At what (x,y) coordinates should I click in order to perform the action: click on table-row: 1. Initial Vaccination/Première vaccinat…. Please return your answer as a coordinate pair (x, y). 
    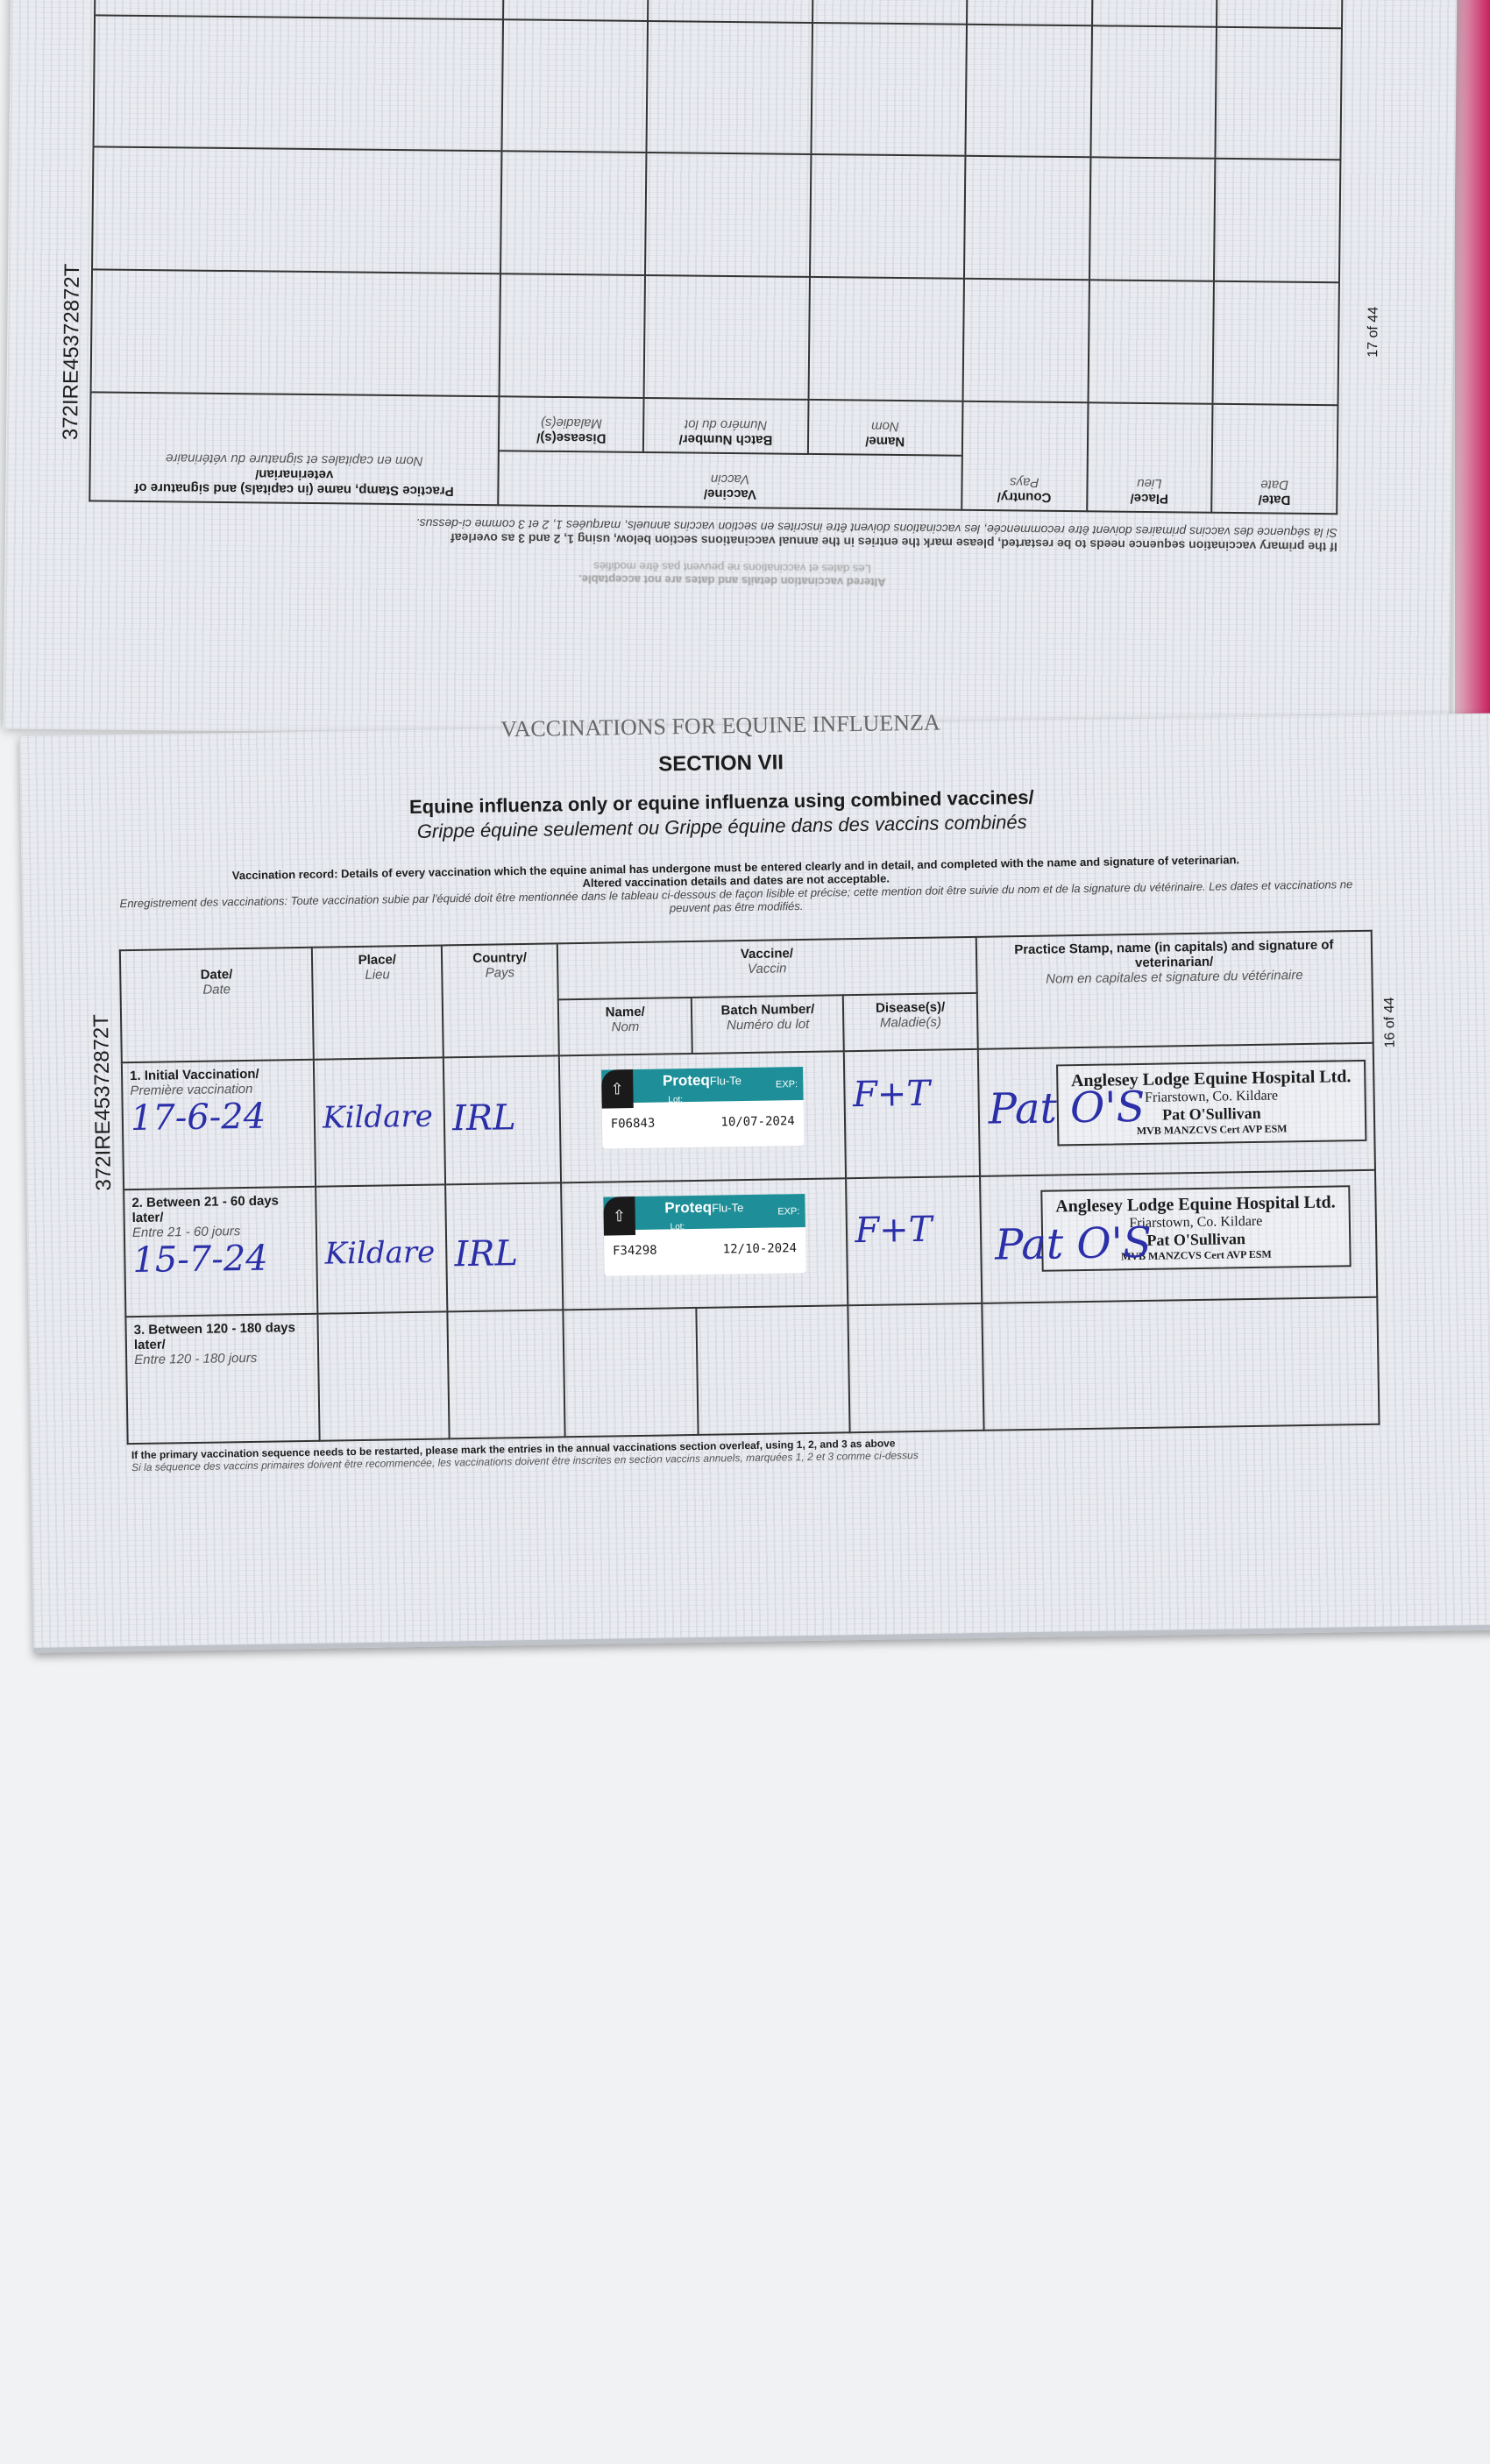
    Looking at the image, I should click on (748, 1116).